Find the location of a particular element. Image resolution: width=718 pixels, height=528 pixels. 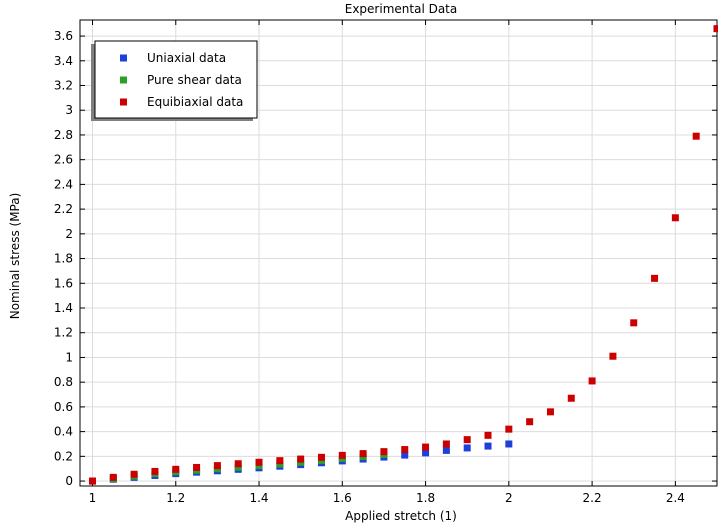

chart-title: Experimental Data is located at coordinates (401, 9).